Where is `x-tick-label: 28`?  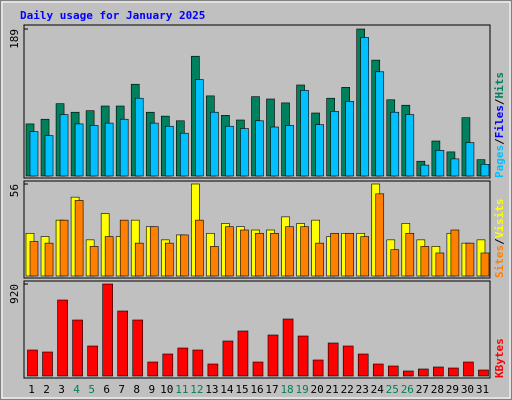 x-tick-label: 28 is located at coordinates (437, 389).